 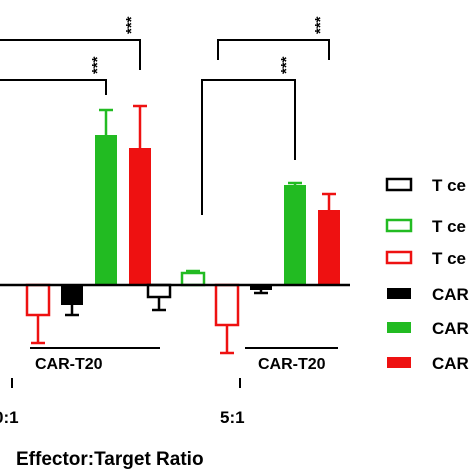 I want to click on legend-label-2: T ce, so click(x=449, y=258).